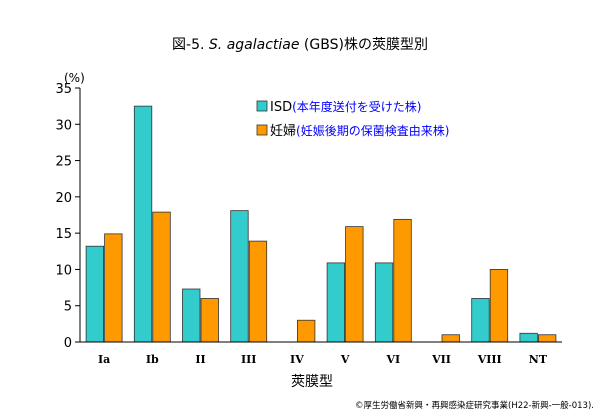 Image resolution: width=600 pixels, height=415 pixels. I want to click on bar-isd-ii, so click(191, 315).